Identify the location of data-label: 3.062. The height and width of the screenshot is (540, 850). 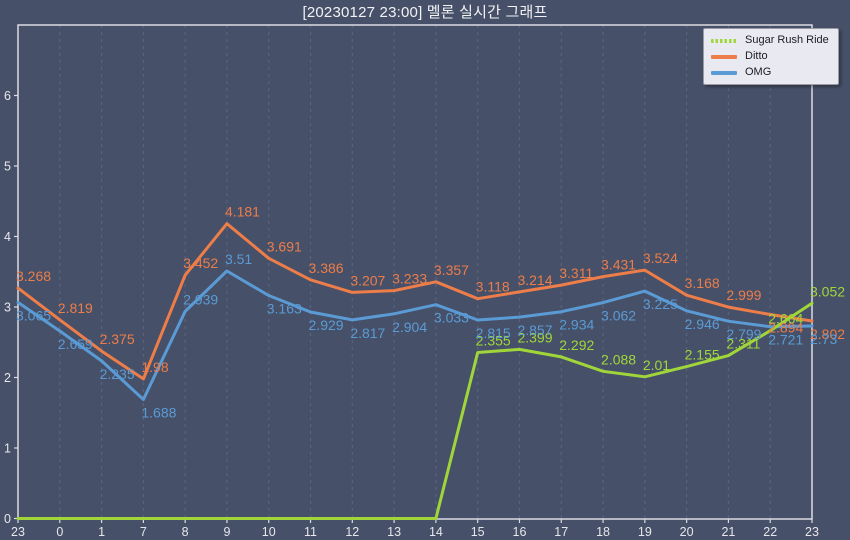
(618, 316).